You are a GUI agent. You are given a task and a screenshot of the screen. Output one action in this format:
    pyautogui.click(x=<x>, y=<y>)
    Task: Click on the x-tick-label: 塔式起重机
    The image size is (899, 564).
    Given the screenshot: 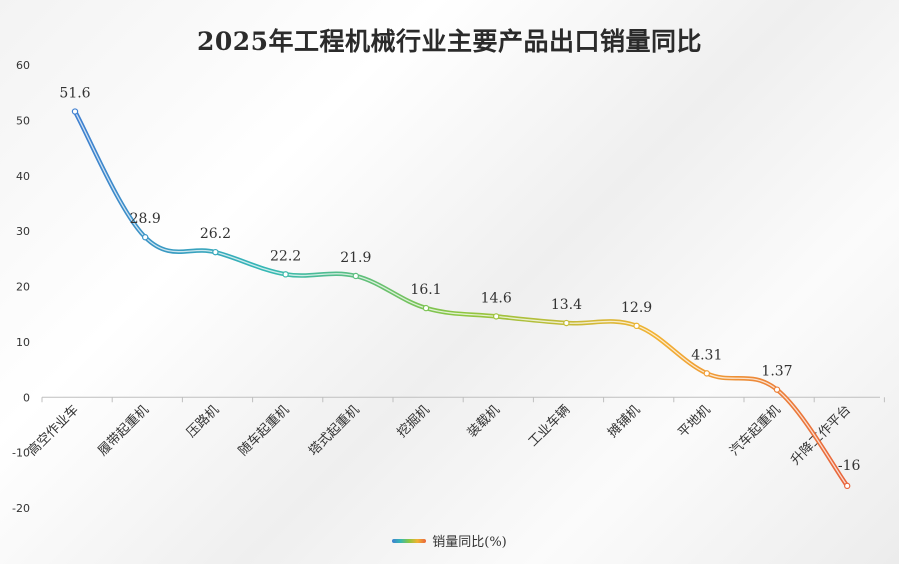 What is the action you would take?
    pyautogui.click(x=333, y=430)
    